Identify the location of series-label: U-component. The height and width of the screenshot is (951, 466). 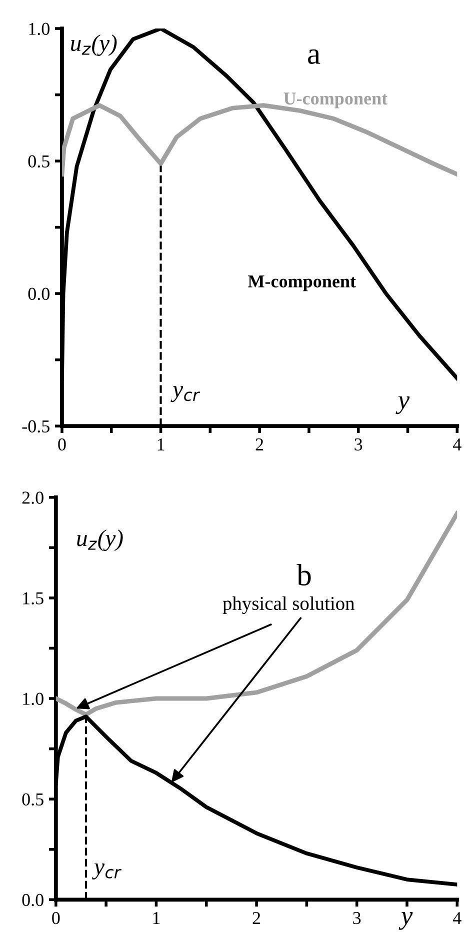
(336, 100).